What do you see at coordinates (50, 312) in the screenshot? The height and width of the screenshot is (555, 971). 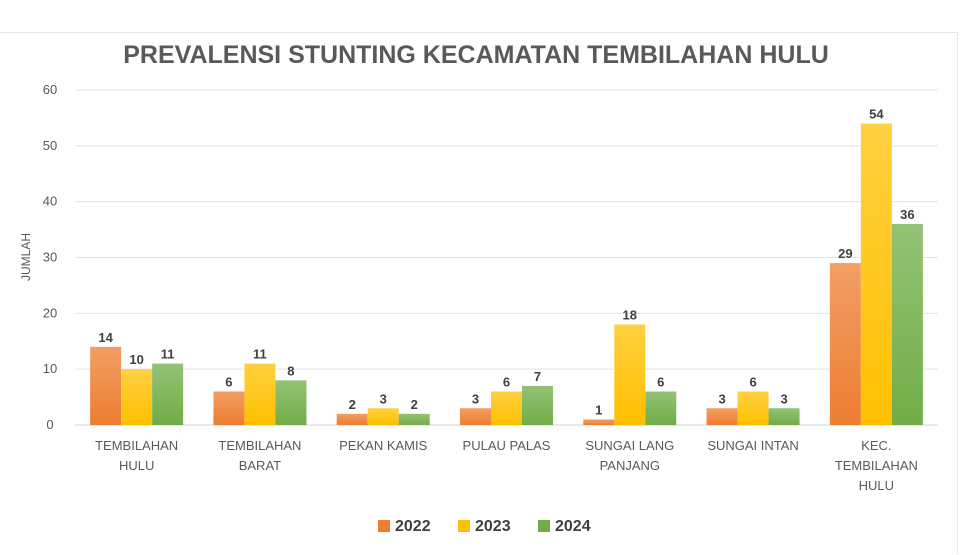 I see `y-tick-label: 20` at bounding box center [50, 312].